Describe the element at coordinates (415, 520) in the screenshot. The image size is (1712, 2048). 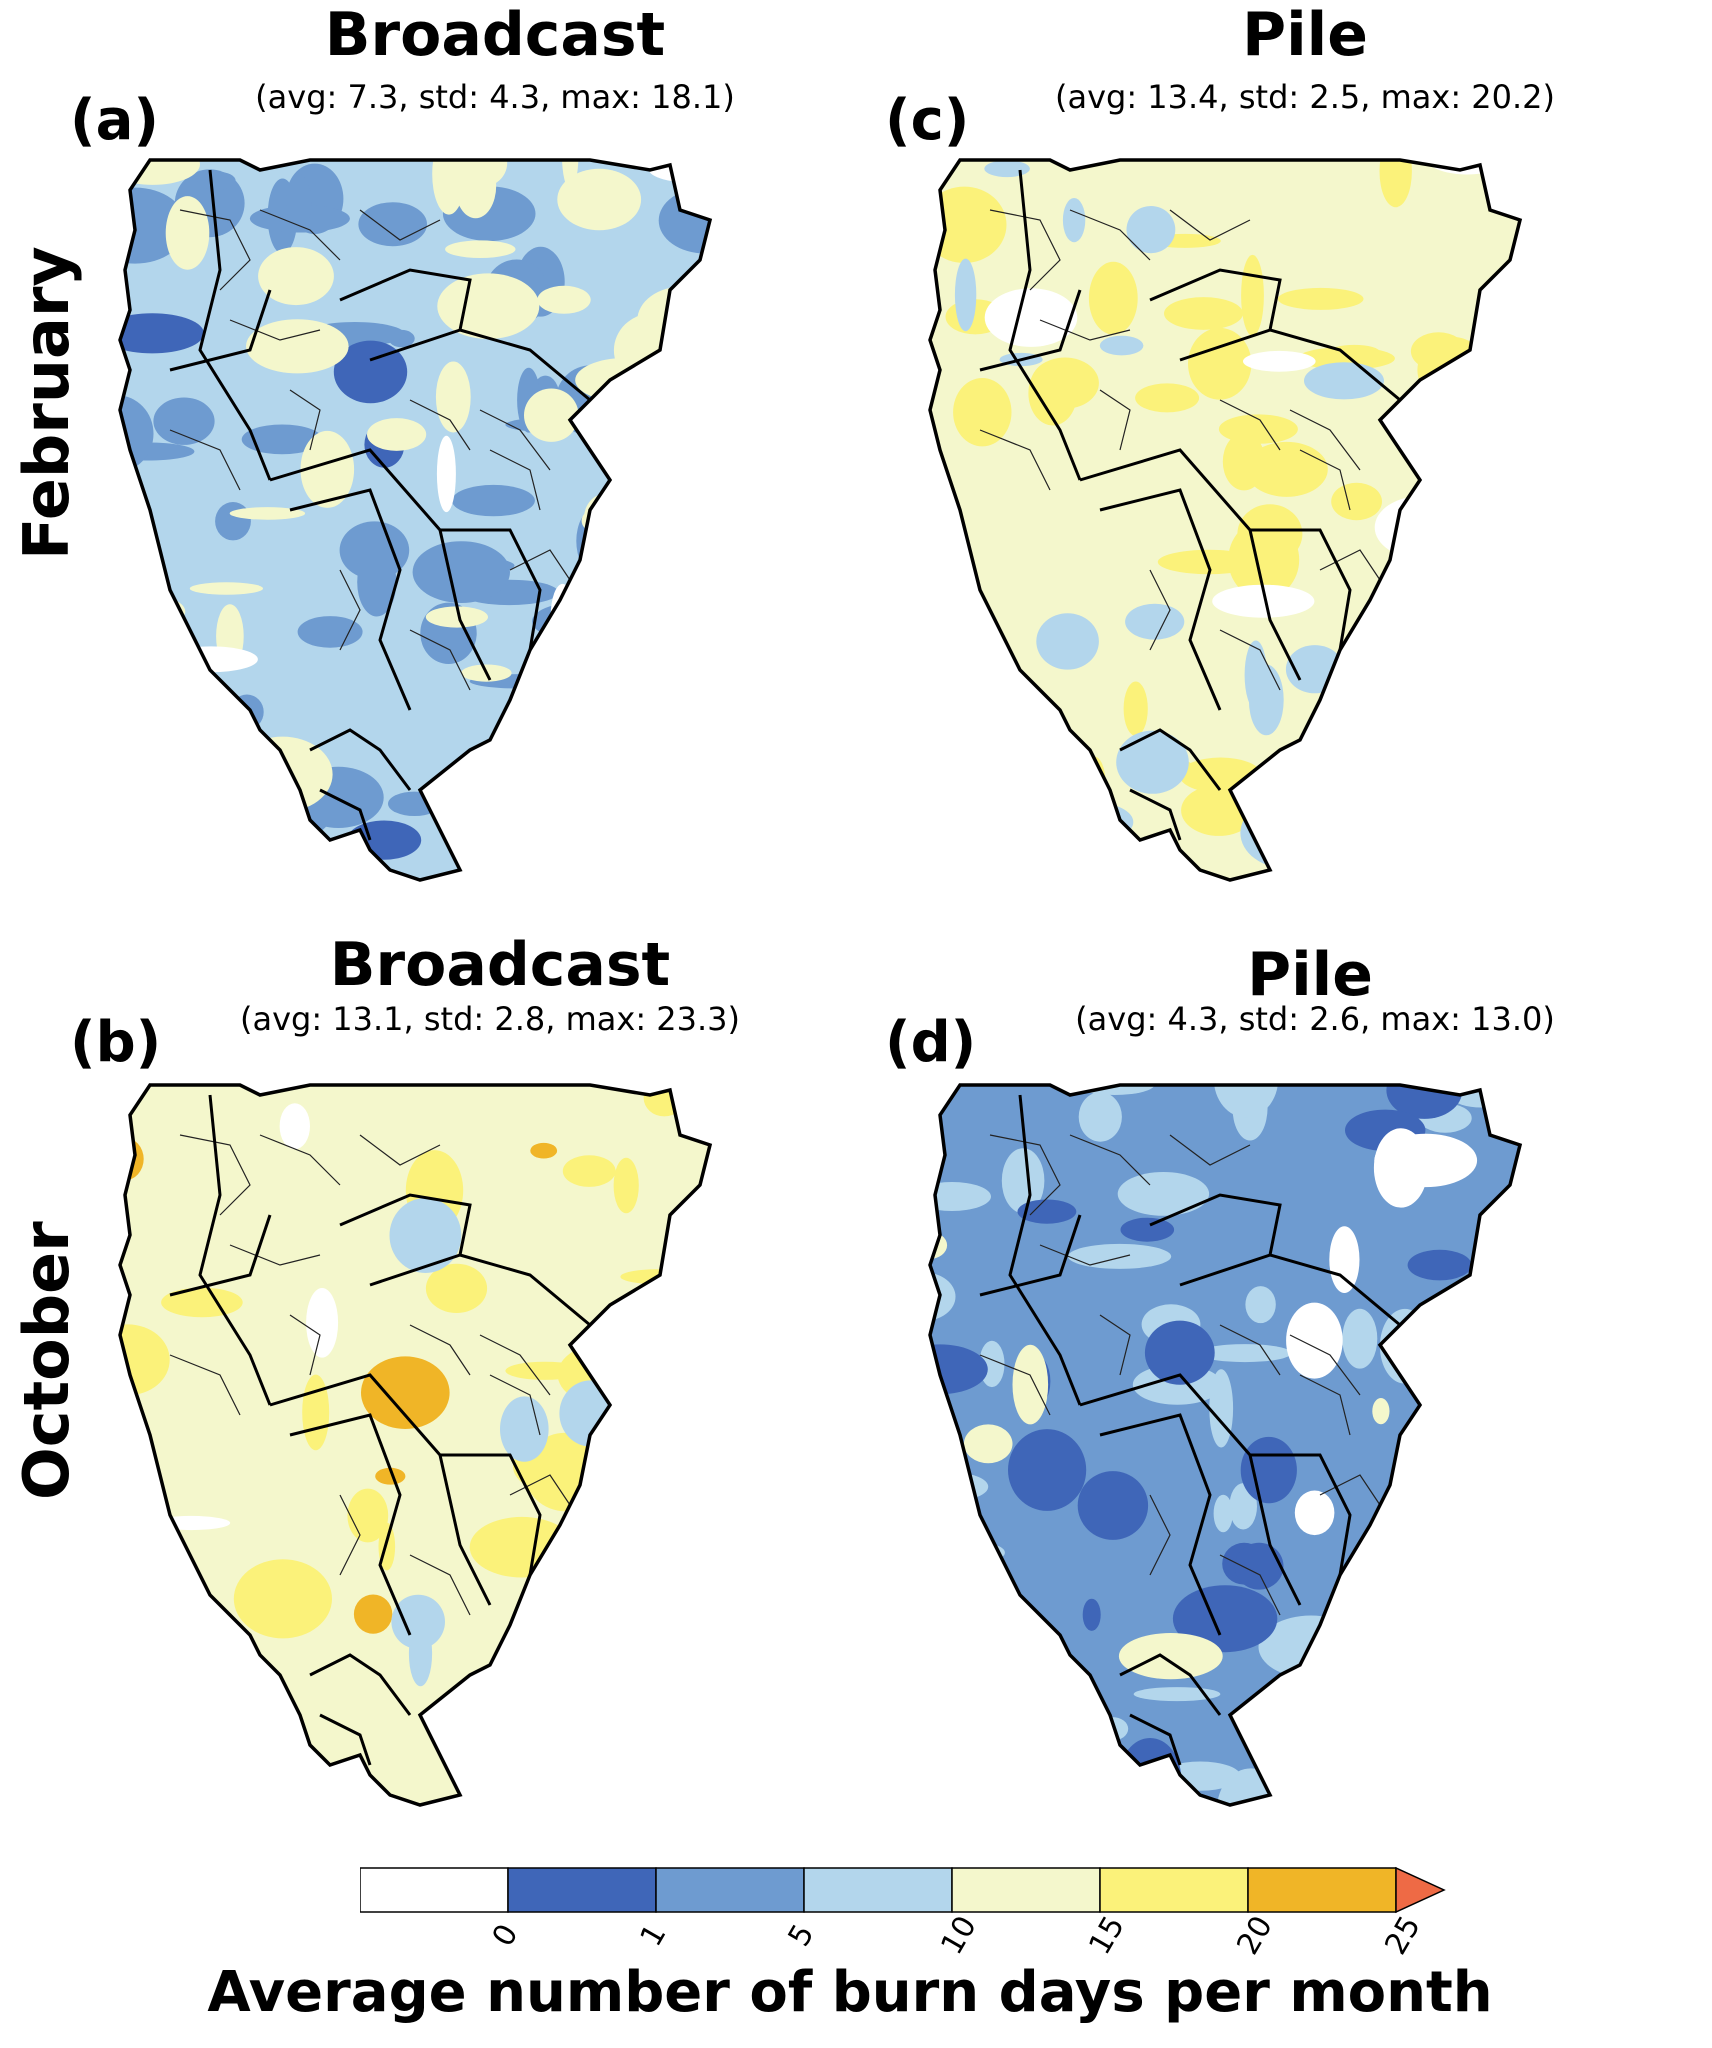
I see `map-broadcast-february` at that location.